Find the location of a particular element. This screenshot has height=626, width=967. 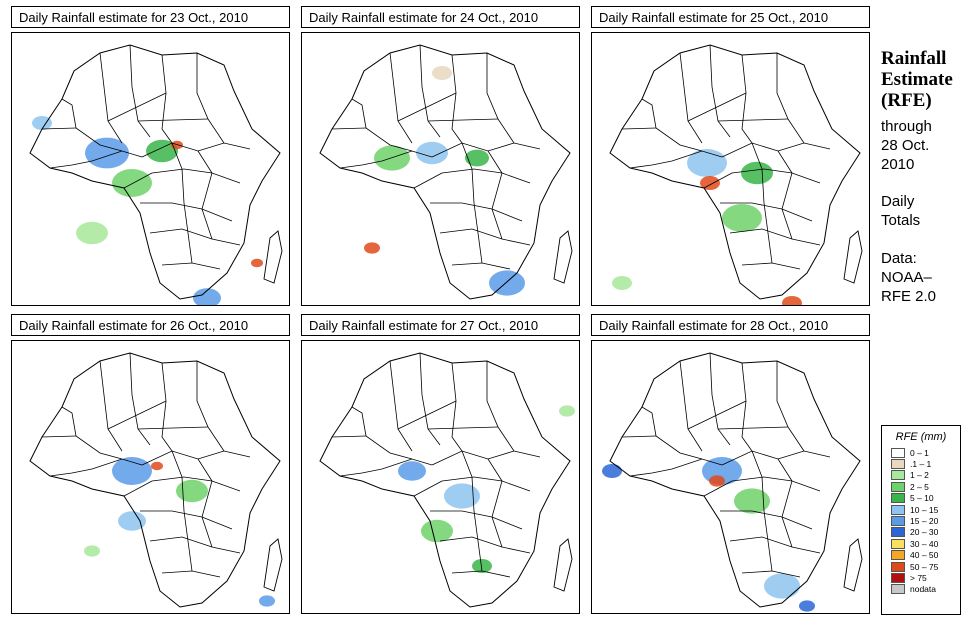

info-line: 28 Oct. is located at coordinates (905, 145).